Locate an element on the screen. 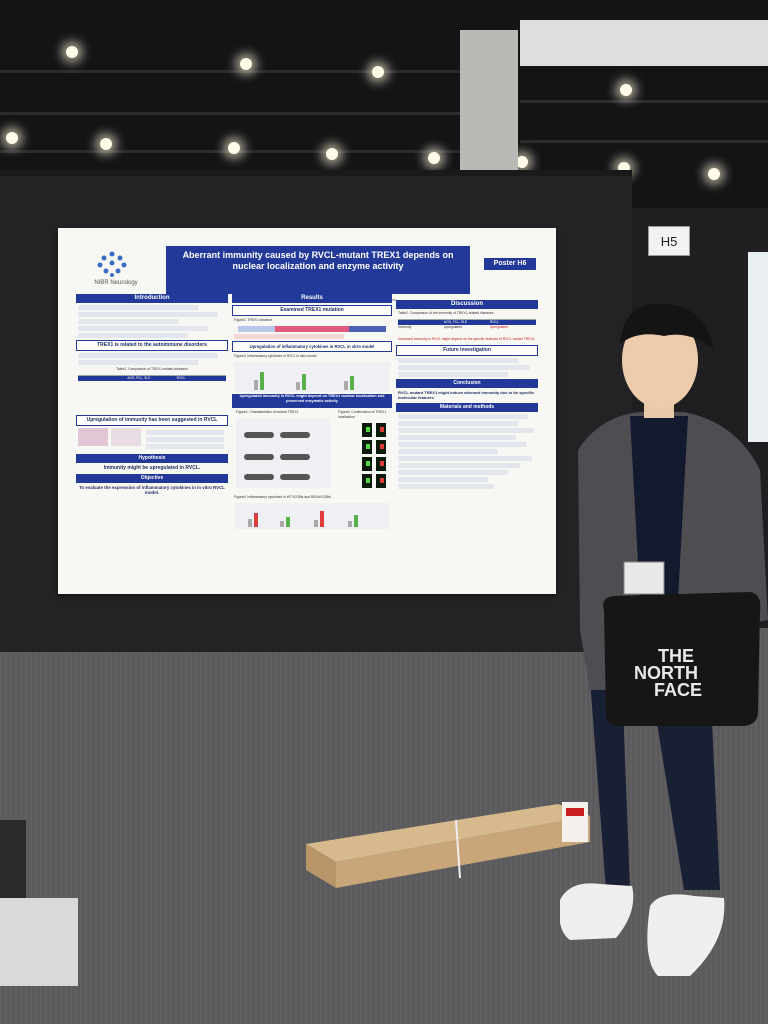  figure6-chart is located at coordinates (312, 516).